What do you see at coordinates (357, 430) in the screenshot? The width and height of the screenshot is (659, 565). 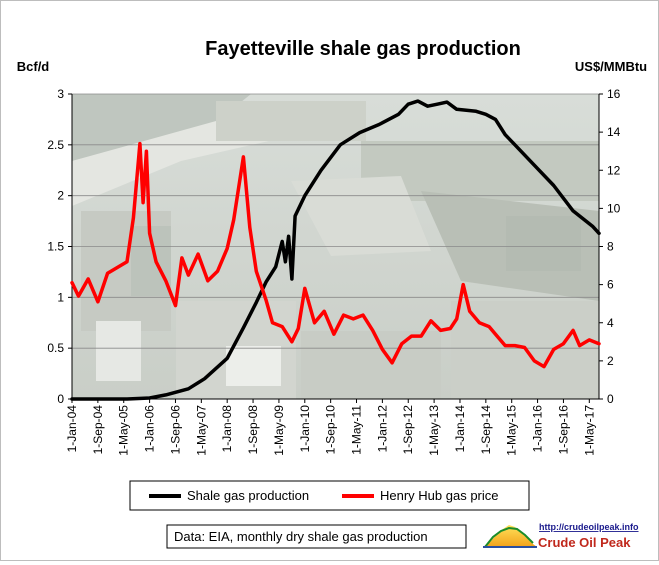 I see `x-tick-label: 1-May-11` at bounding box center [357, 430].